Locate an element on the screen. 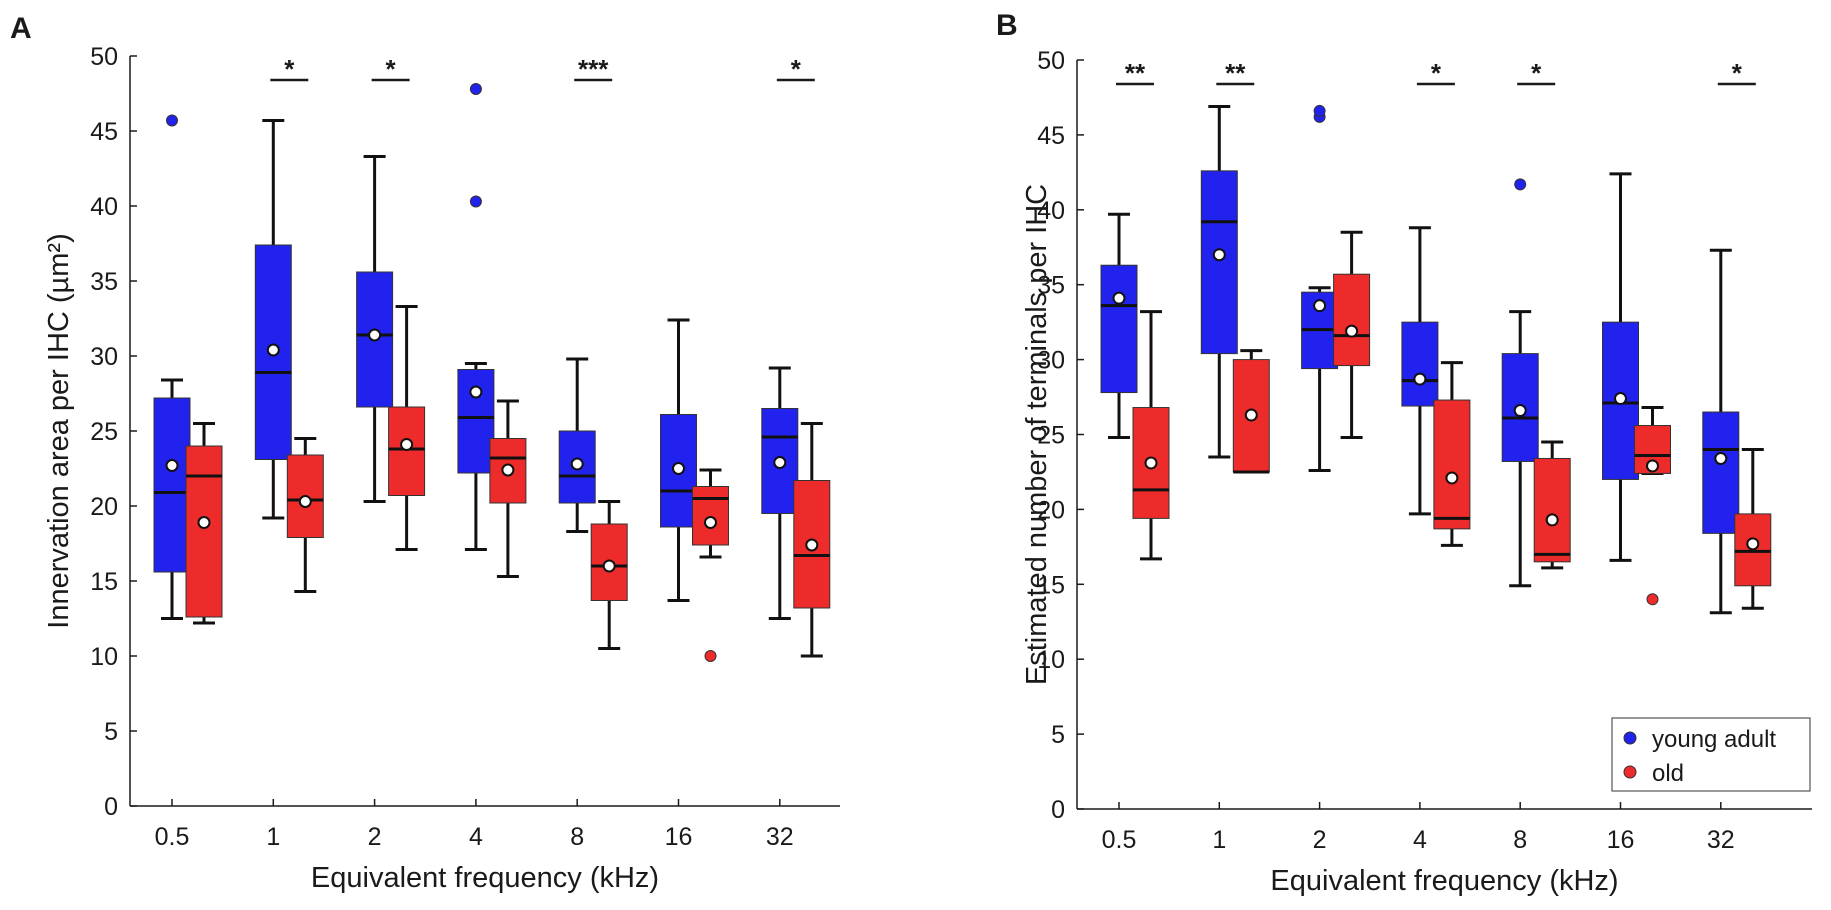  y-tick-label: 20 is located at coordinates (1051, 510).